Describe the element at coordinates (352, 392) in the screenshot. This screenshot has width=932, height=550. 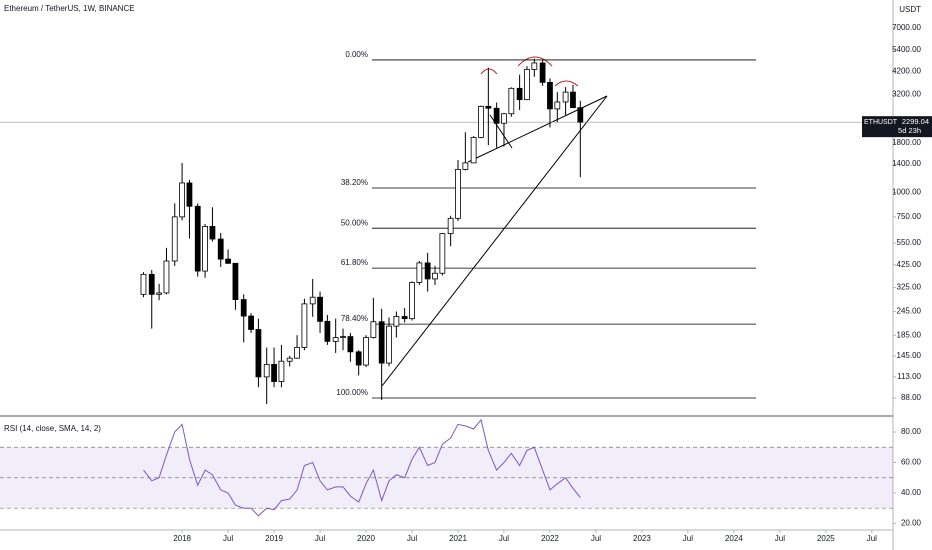
I see `fib-label: 100.00%` at that location.